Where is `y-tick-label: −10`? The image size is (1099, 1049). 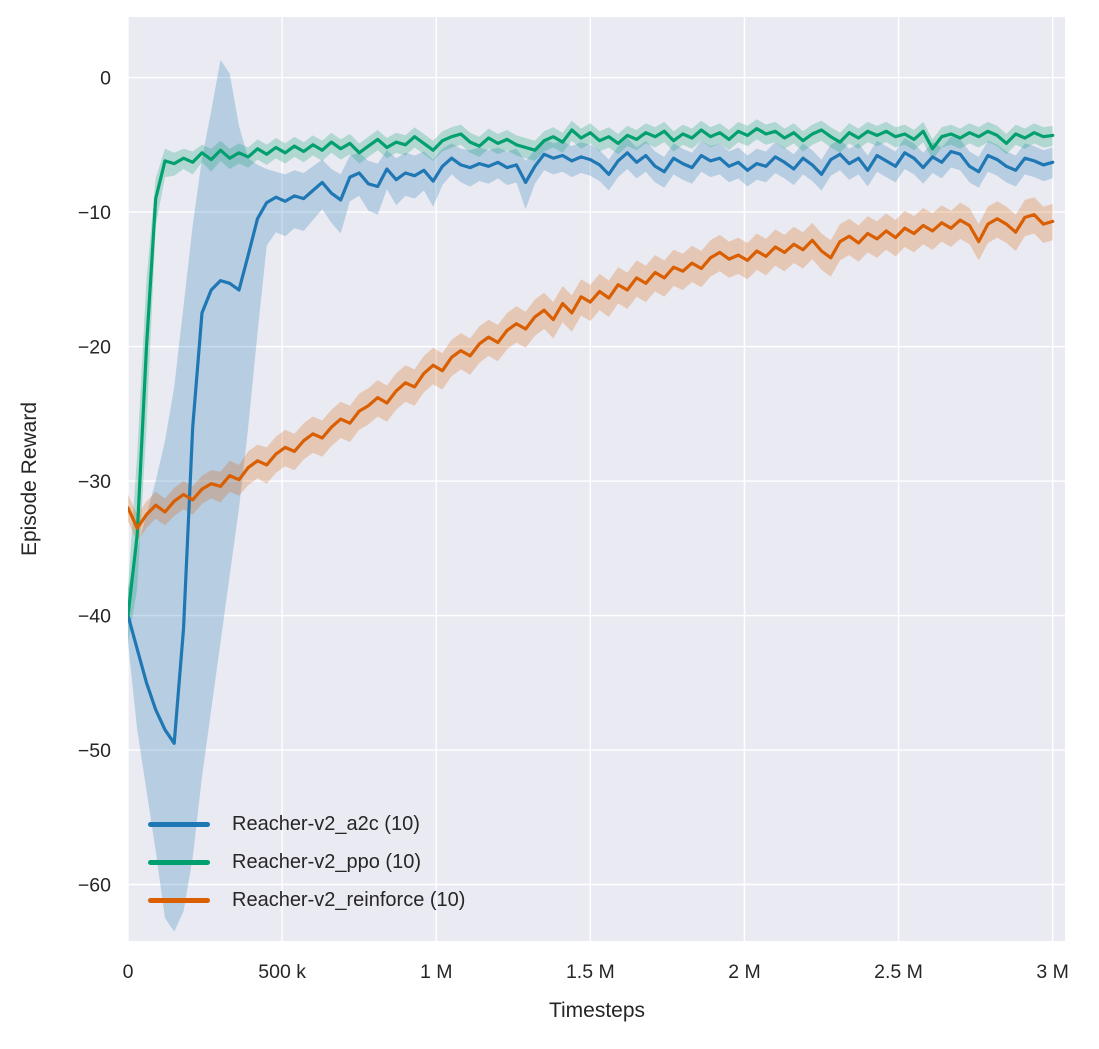
y-tick-label: −10 is located at coordinates (94, 213).